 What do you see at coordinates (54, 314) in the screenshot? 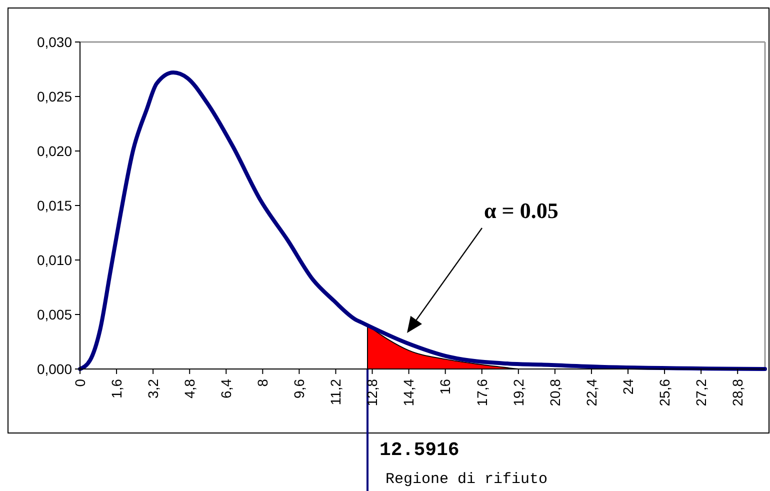
I see `y-tick-label: 0,005` at bounding box center [54, 314].